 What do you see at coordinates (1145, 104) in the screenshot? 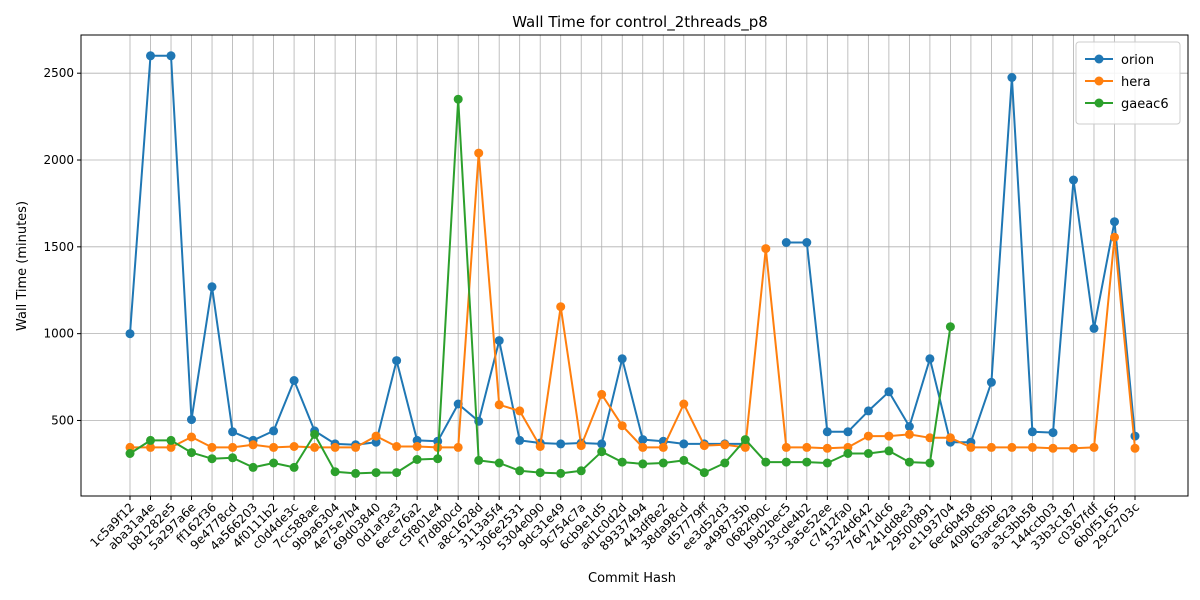
I see `legend-entry-gaeac6: gaeac6` at bounding box center [1145, 104].